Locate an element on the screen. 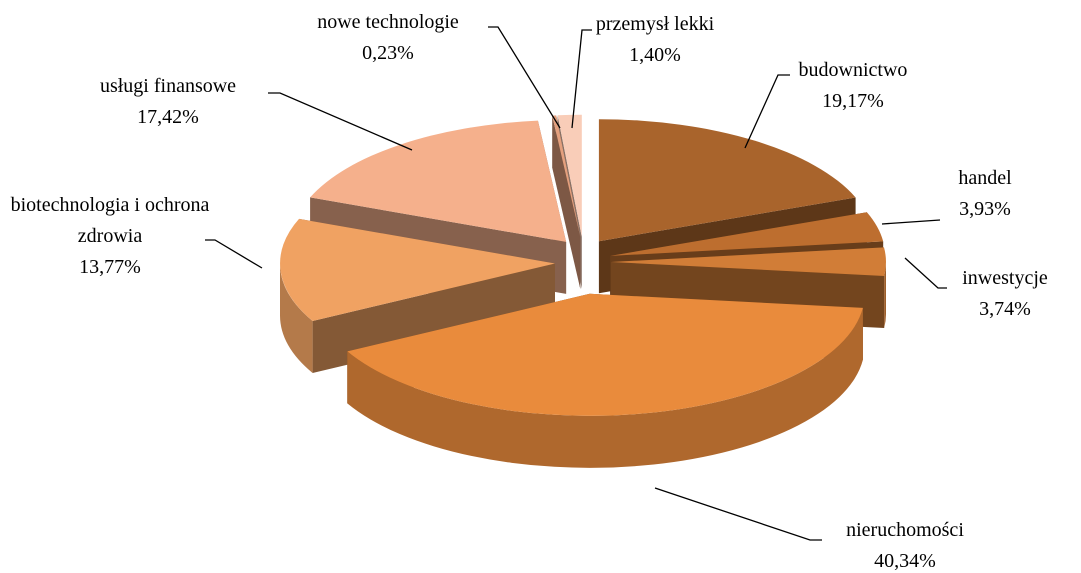 Image resolution: width=1081 pixels, height=573 pixels. category-label: przemysł lekki is located at coordinates (655, 24).